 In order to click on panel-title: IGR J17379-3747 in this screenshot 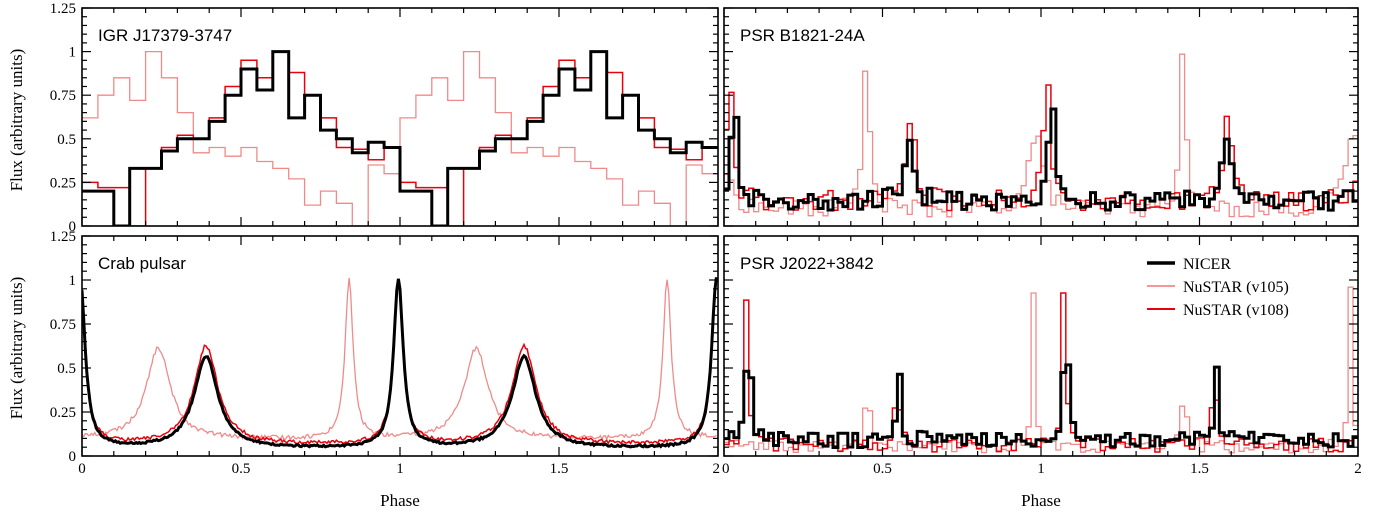, I will do `click(165, 35)`.